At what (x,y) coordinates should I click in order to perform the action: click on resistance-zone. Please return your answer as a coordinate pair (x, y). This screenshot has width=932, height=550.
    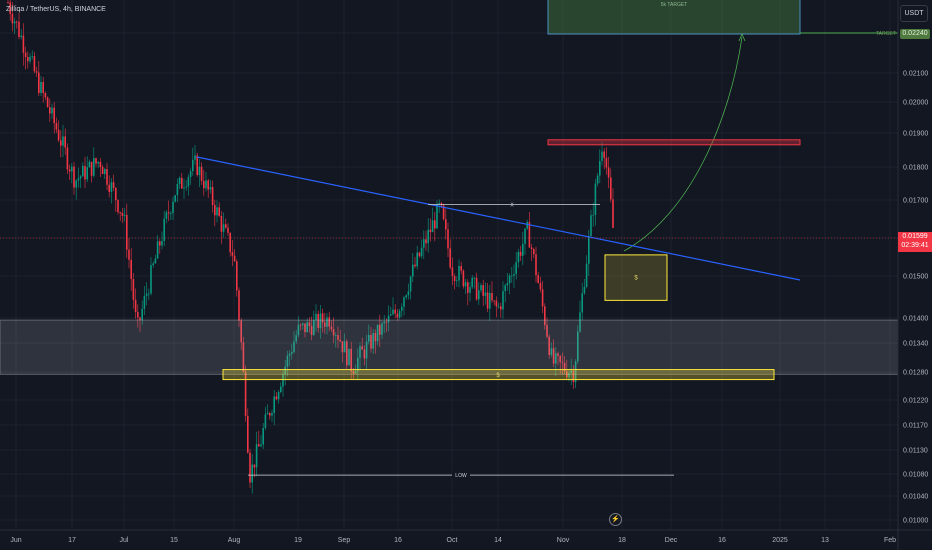
    Looking at the image, I should click on (674, 142).